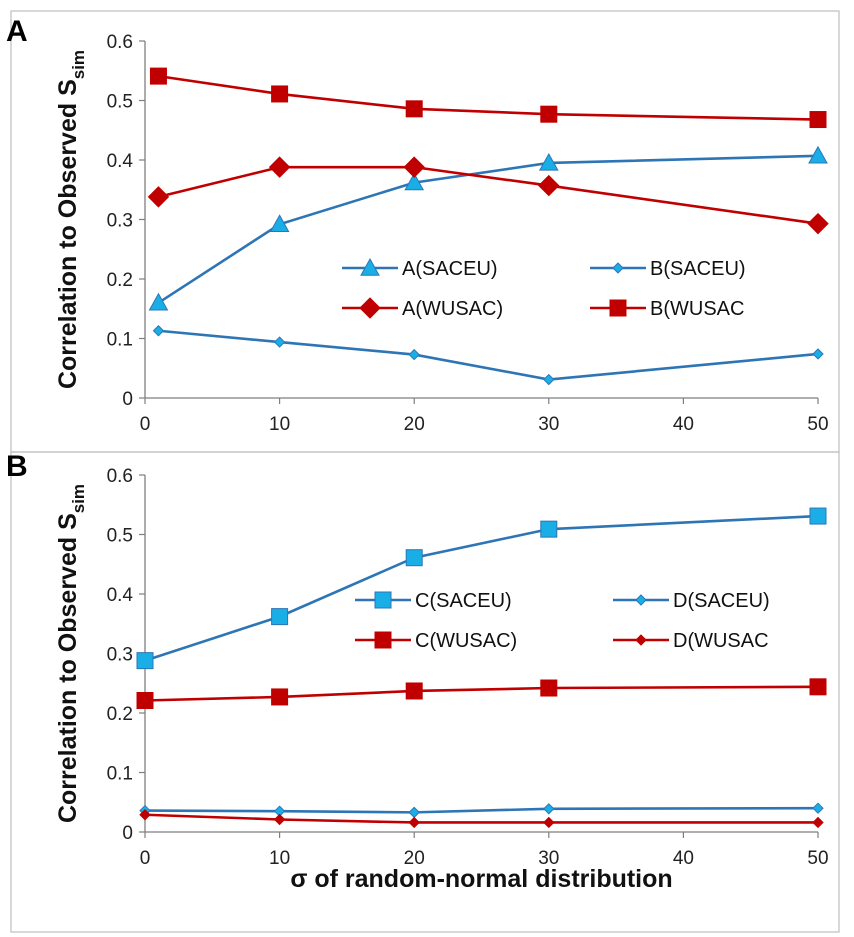 The image size is (854, 937). Describe the element at coordinates (463, 601) in the screenshot. I see `legend-label: C(SACEU)` at that location.